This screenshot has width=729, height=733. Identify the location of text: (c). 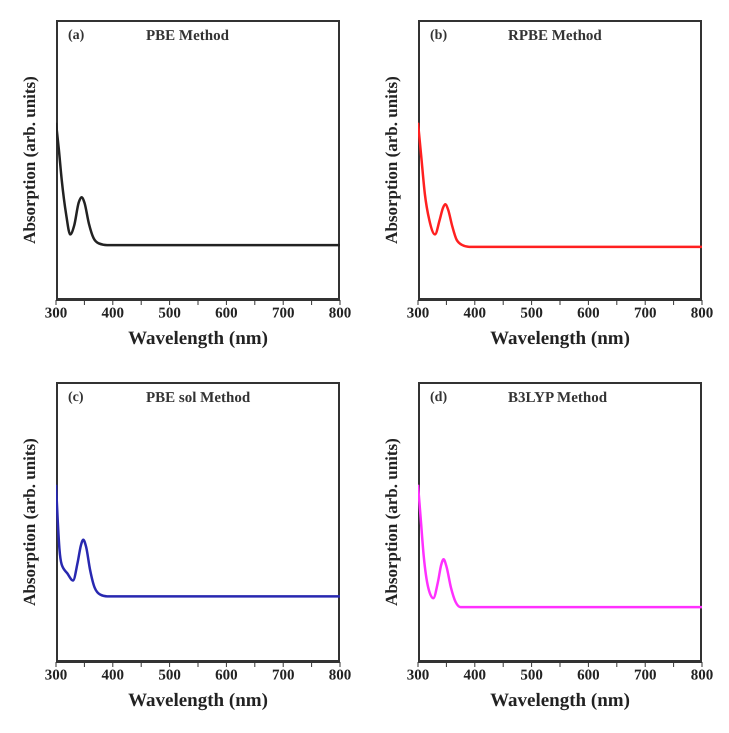
(76, 398).